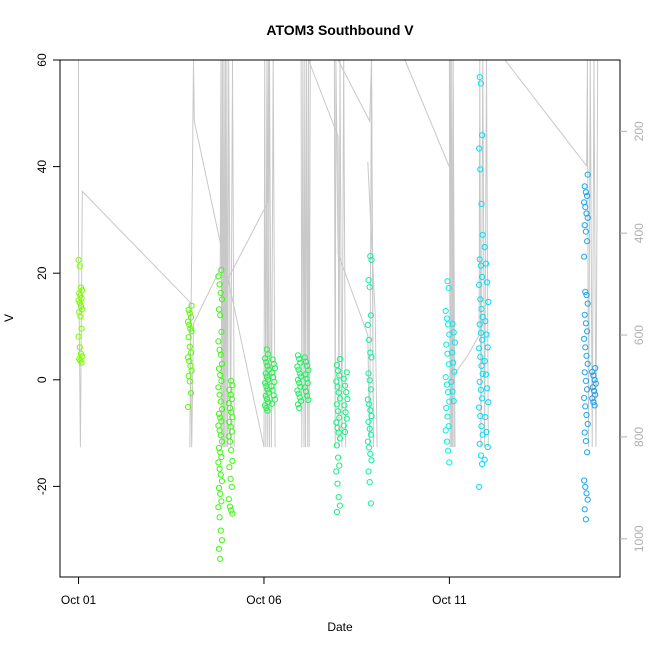 This screenshot has height=650, width=650. Describe the element at coordinates (42, 60) in the screenshot. I see `y-tick-label: 60` at that location.